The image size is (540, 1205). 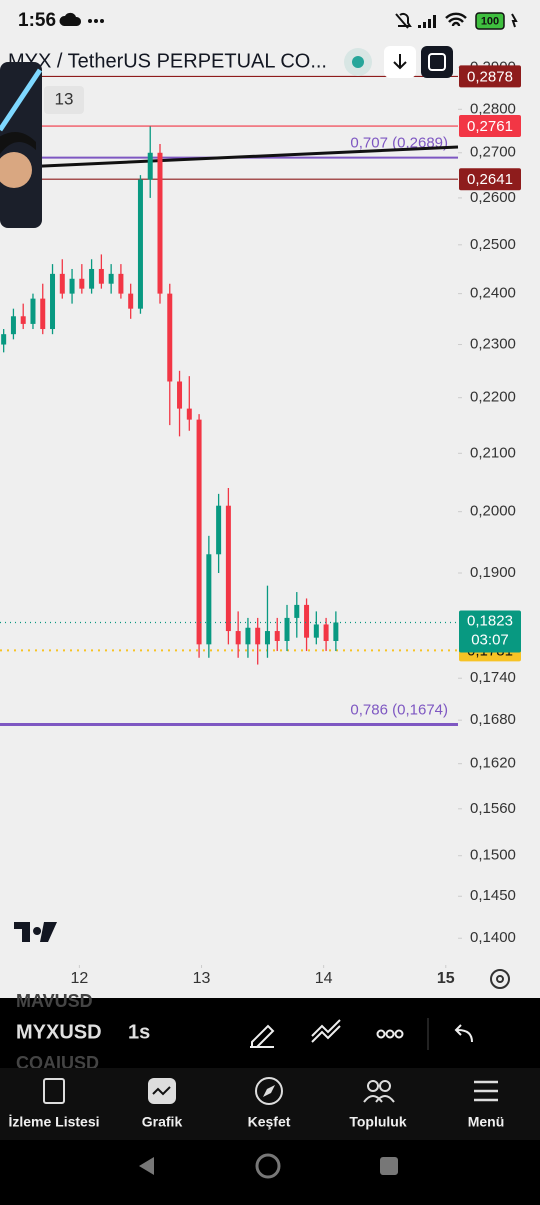 What do you see at coordinates (269, 1091) in the screenshot?
I see `explore-icon` at bounding box center [269, 1091].